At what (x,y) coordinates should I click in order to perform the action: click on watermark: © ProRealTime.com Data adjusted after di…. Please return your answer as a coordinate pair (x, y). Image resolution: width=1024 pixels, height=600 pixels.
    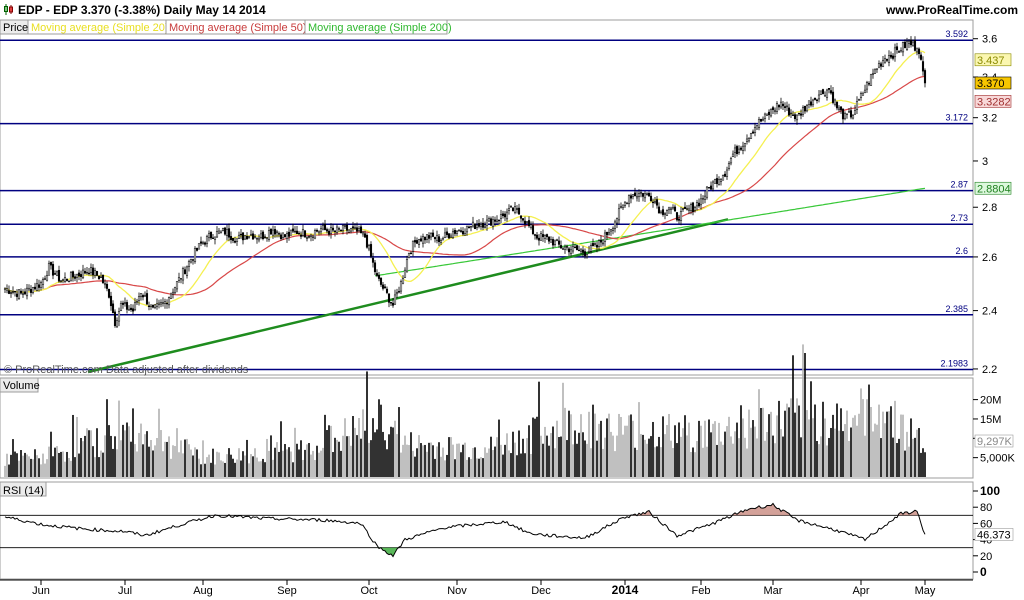
    Looking at the image, I should click on (126, 370).